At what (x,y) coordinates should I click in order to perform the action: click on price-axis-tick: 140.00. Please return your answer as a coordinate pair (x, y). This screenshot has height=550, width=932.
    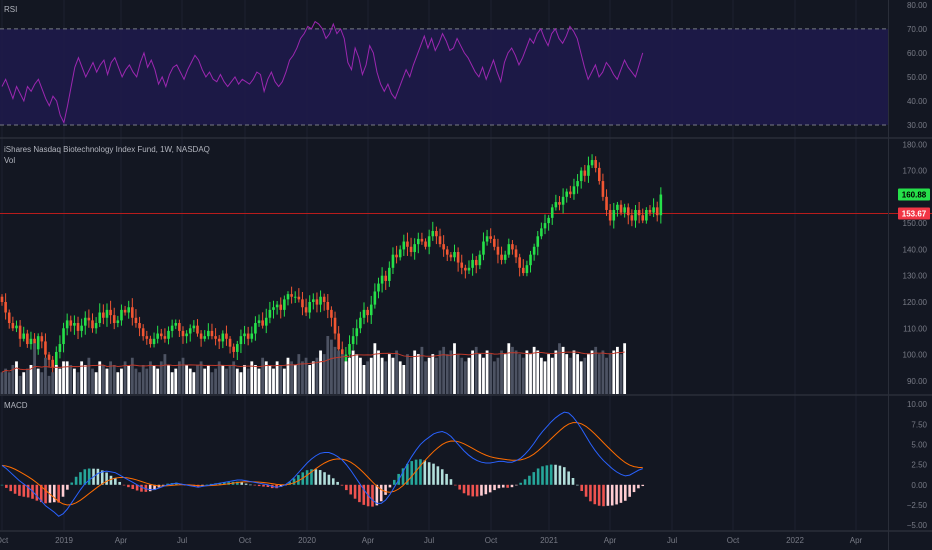
    Looking at the image, I should click on (915, 249).